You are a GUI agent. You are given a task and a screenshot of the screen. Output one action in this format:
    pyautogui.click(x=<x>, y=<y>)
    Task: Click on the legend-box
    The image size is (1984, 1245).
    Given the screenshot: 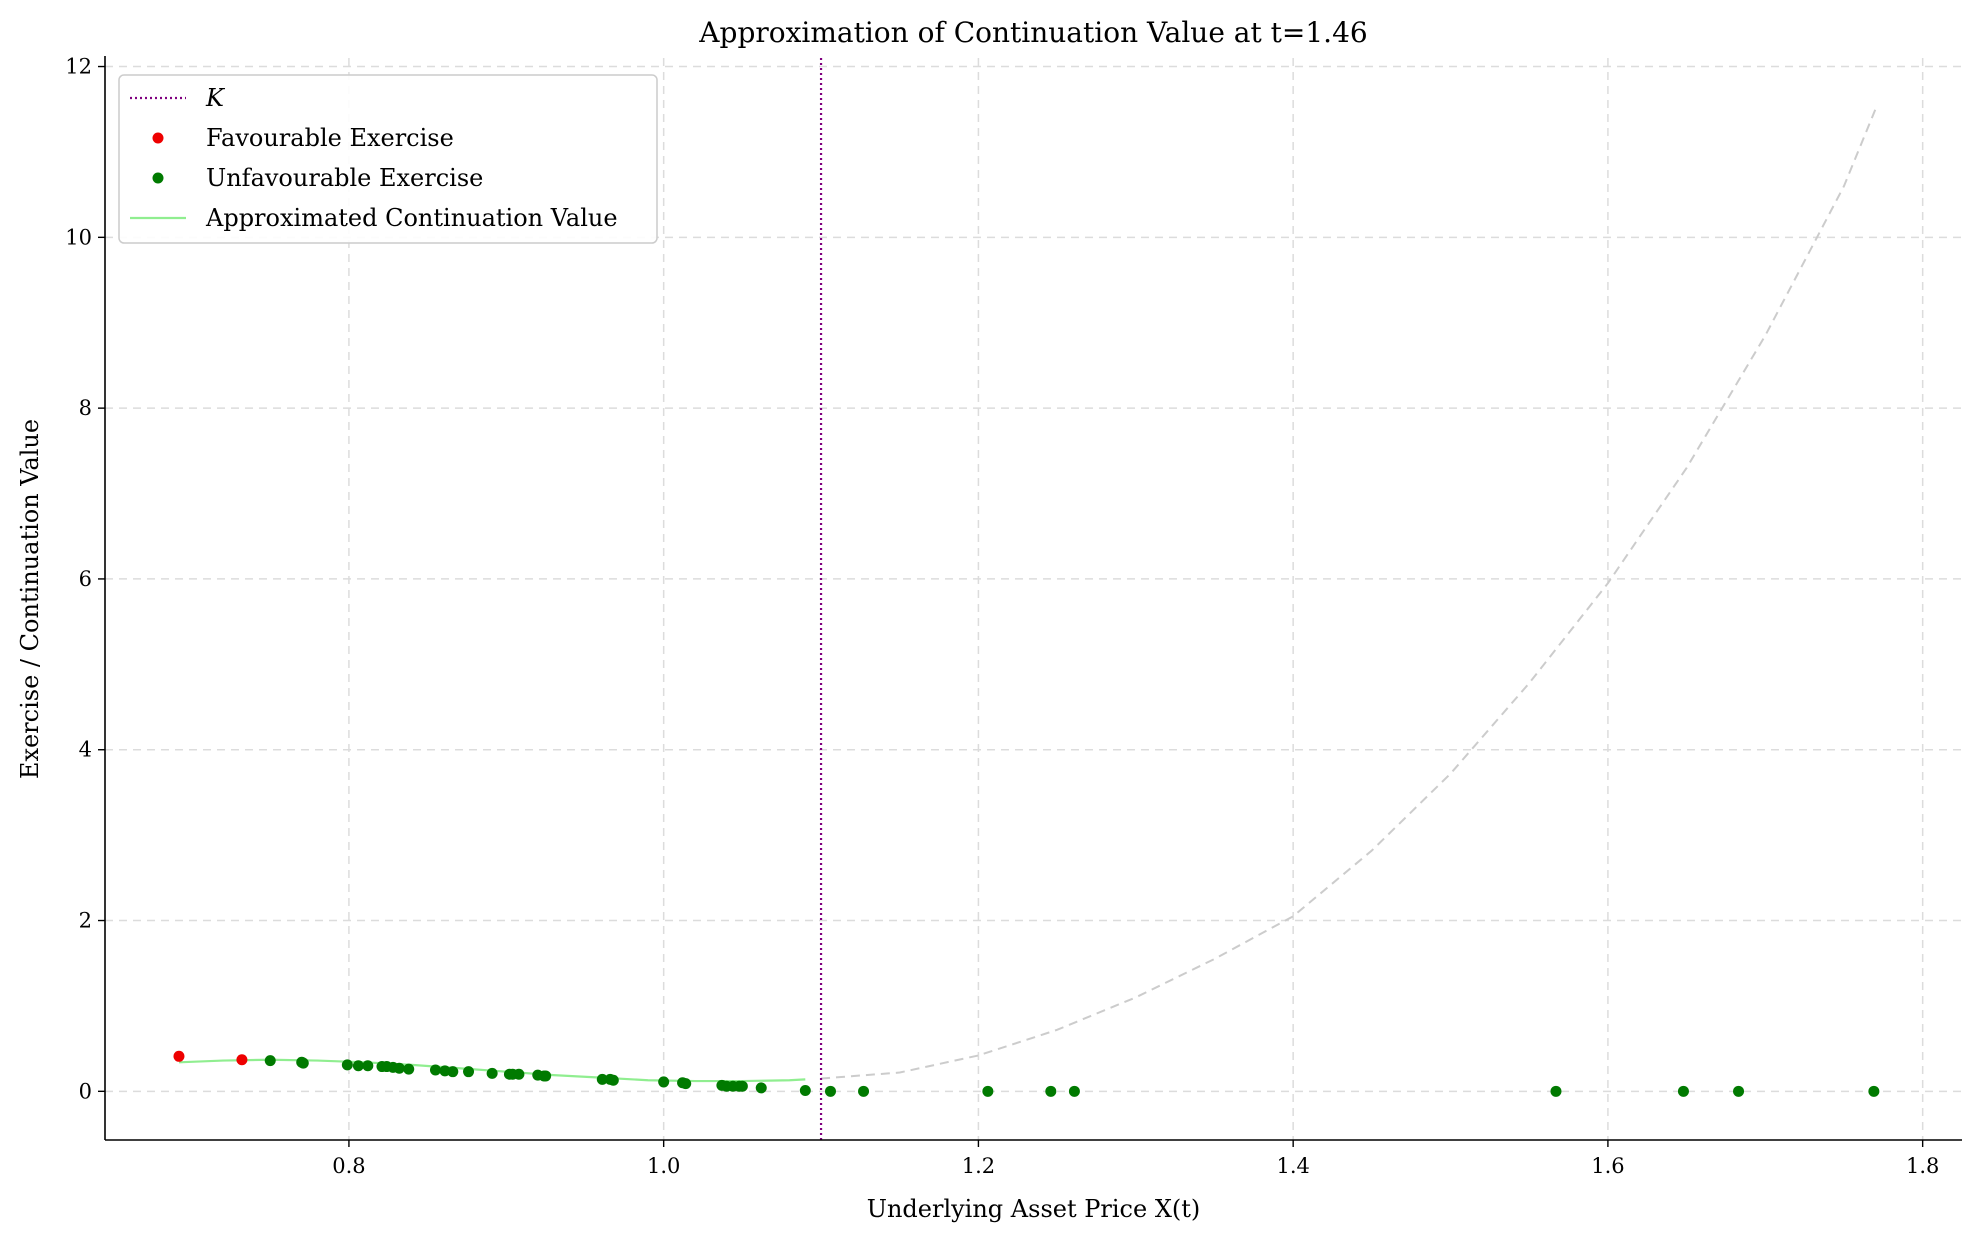 What is the action you would take?
    pyautogui.click(x=388, y=159)
    